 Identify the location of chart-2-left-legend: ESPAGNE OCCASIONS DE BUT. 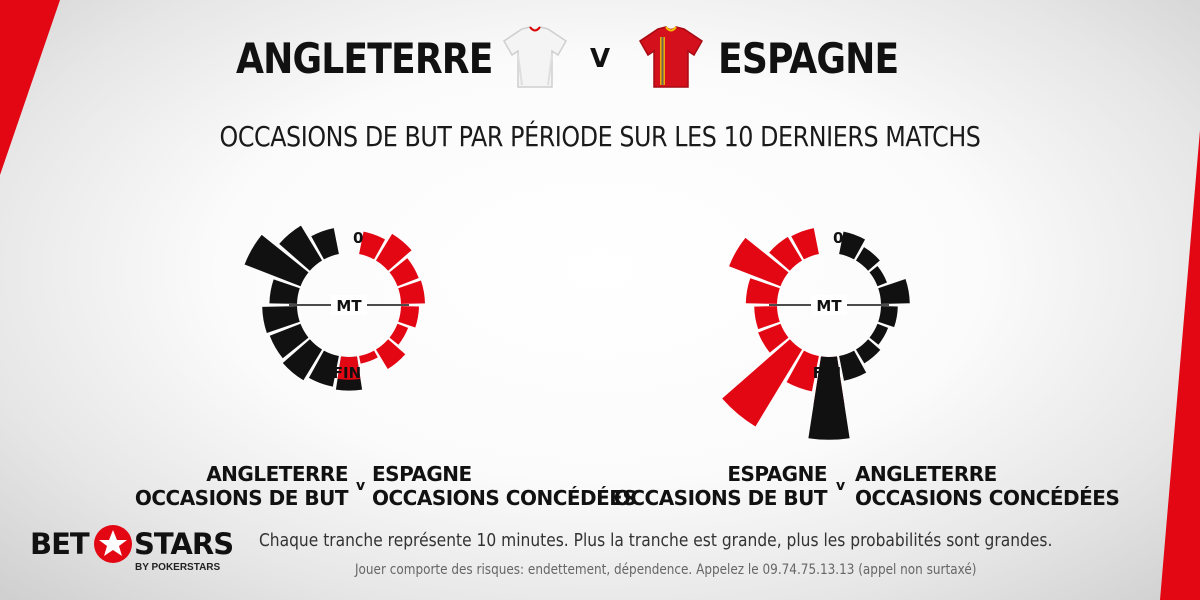
(720, 486).